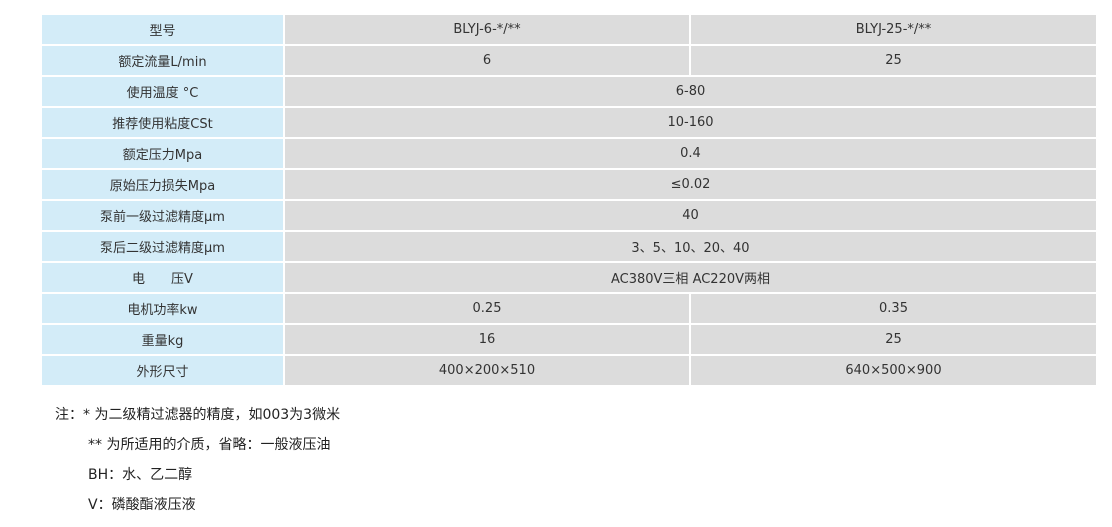 The width and height of the screenshot is (1112, 527). I want to click on row-label: 电机功率kw, so click(162, 308).